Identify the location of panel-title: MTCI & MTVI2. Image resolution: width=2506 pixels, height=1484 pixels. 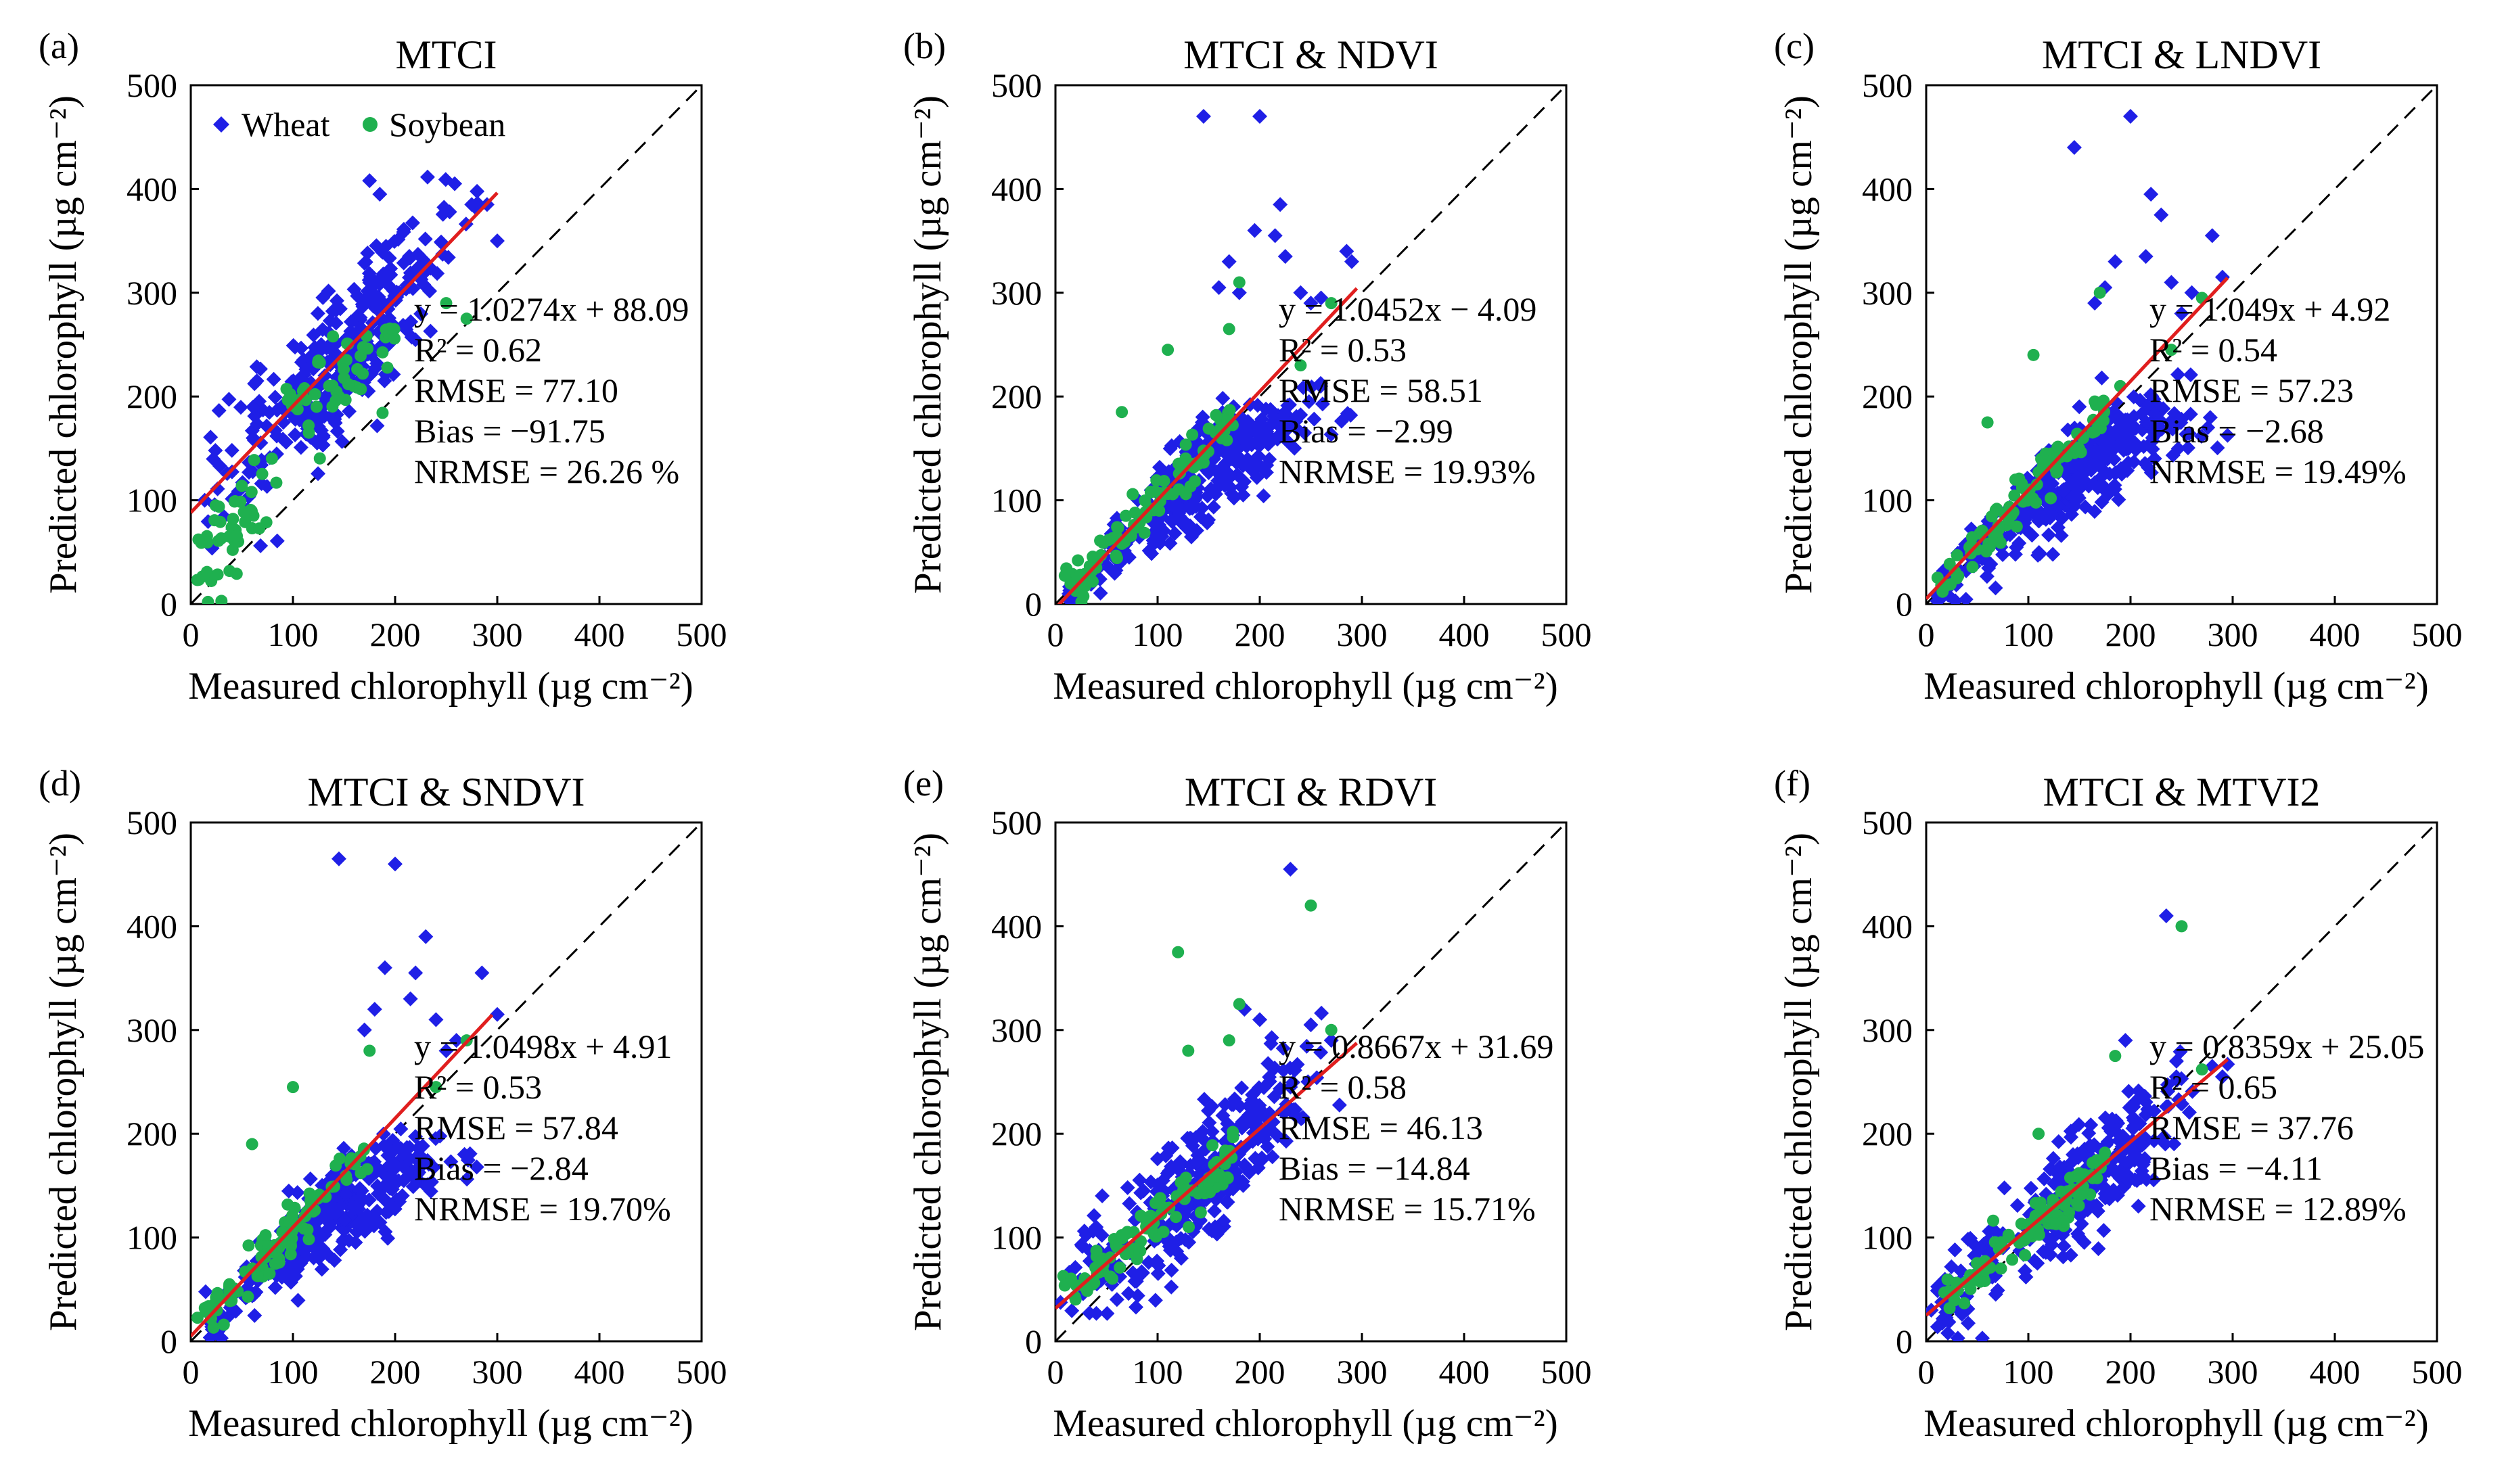
(2182, 792).